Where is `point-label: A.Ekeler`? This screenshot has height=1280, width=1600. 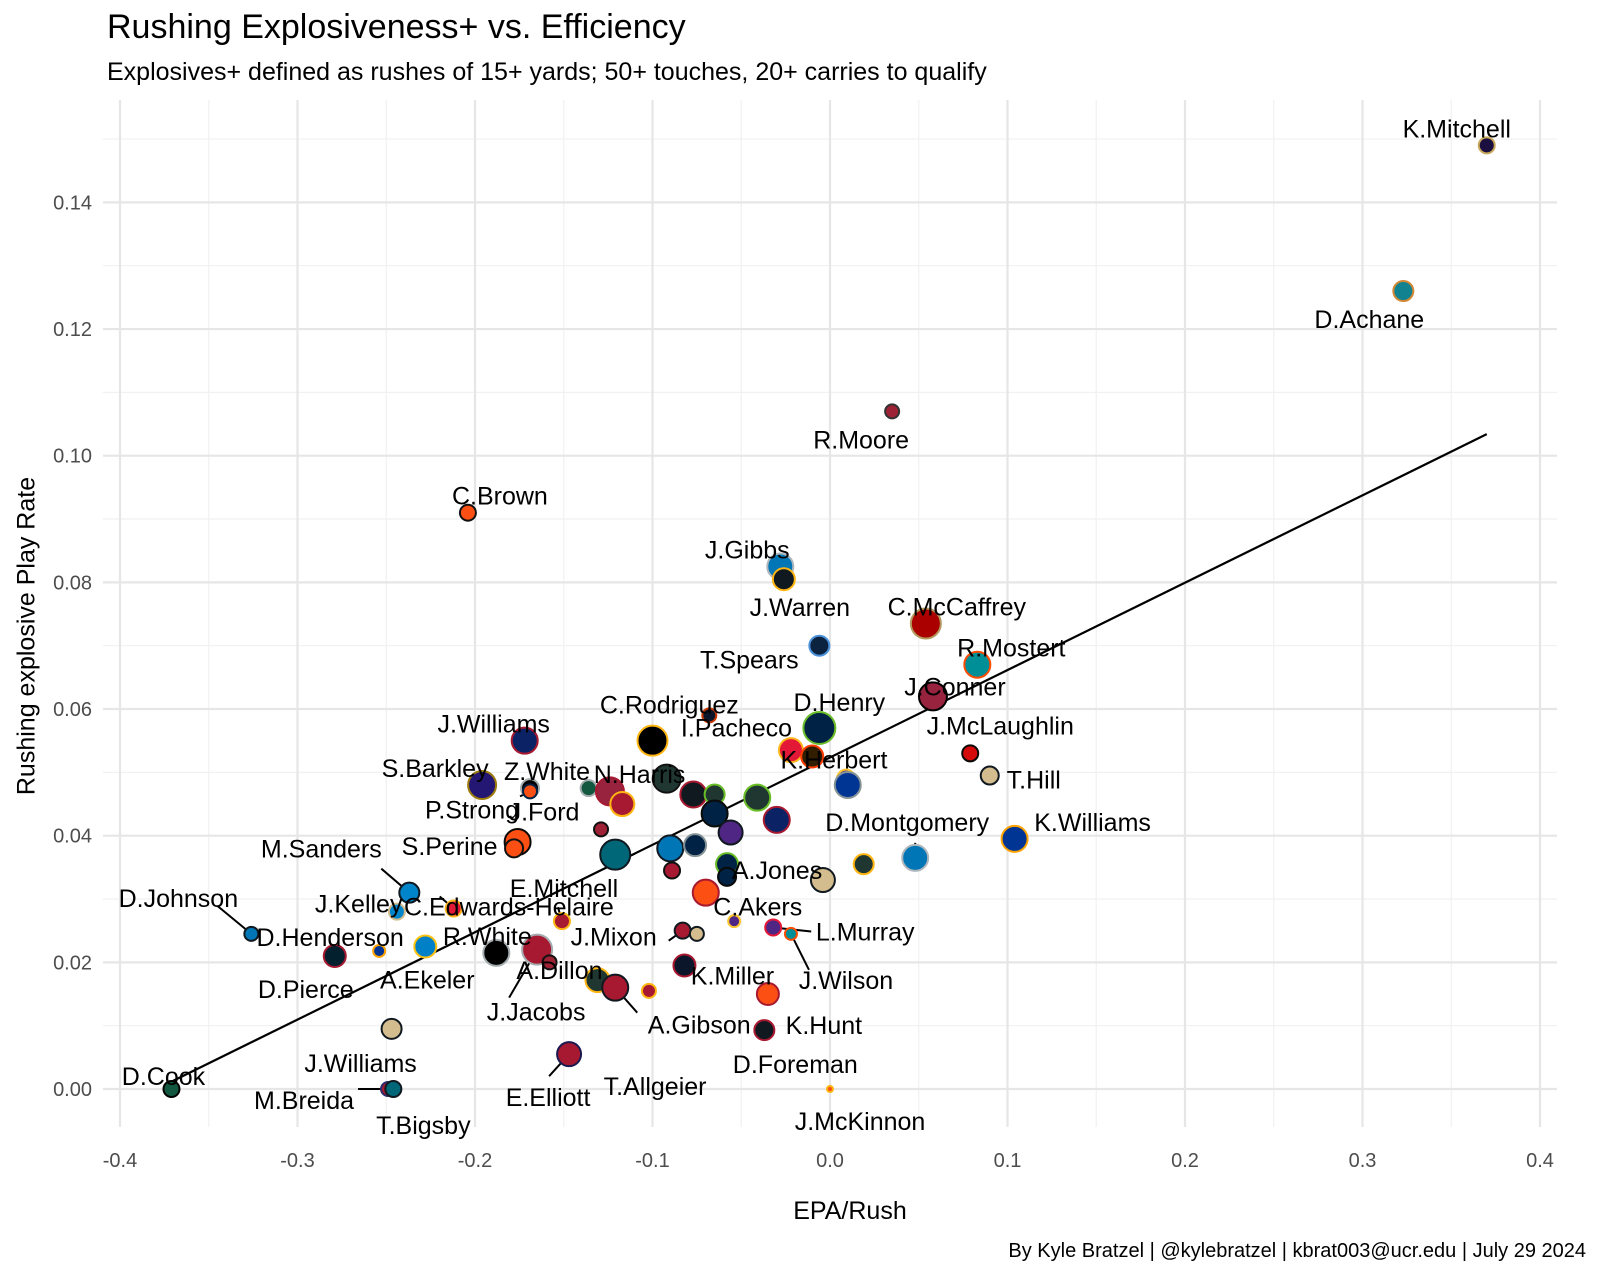
point-label: A.Ekeler is located at coordinates (427, 981).